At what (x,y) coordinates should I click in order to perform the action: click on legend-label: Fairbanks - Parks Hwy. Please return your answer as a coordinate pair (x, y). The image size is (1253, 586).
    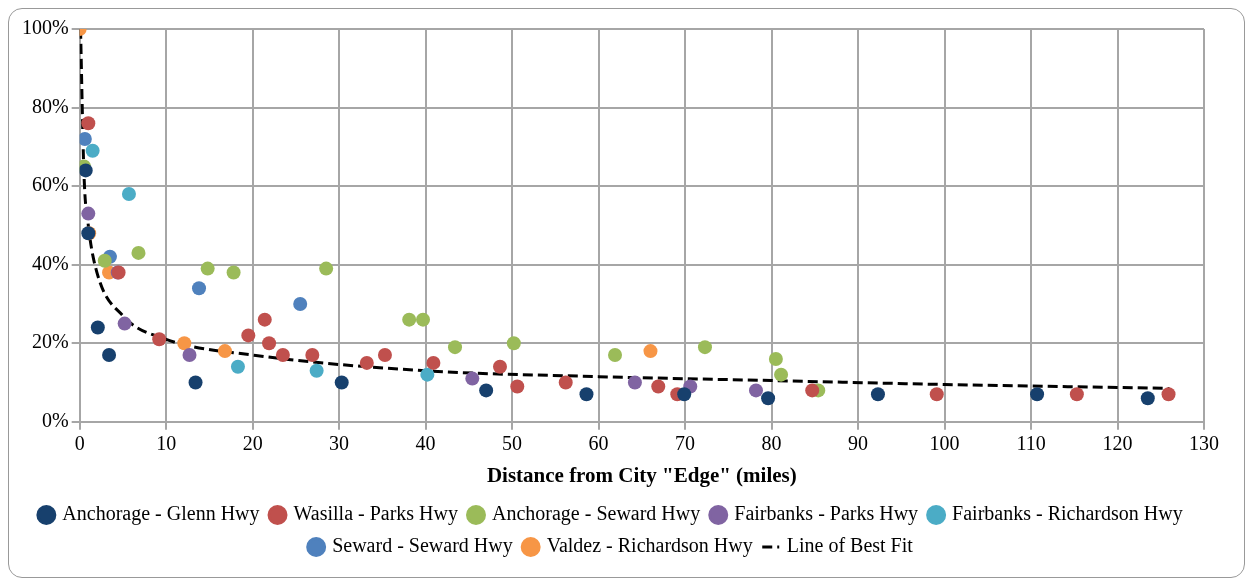
    Looking at the image, I should click on (826, 514).